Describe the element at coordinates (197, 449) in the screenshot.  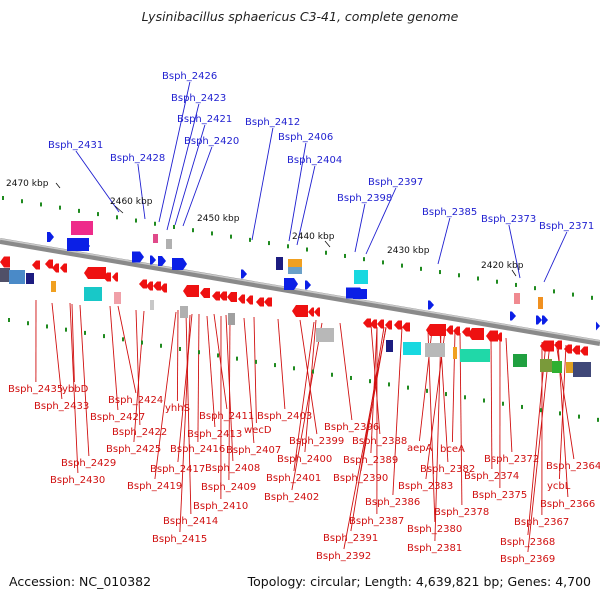
I see `reverse-gene-label: Bsph_2416` at that location.